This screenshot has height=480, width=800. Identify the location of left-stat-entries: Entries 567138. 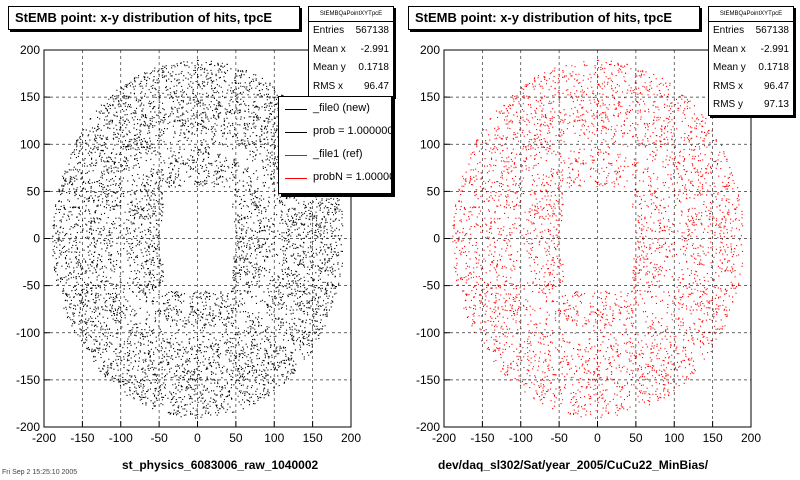
(351, 30).